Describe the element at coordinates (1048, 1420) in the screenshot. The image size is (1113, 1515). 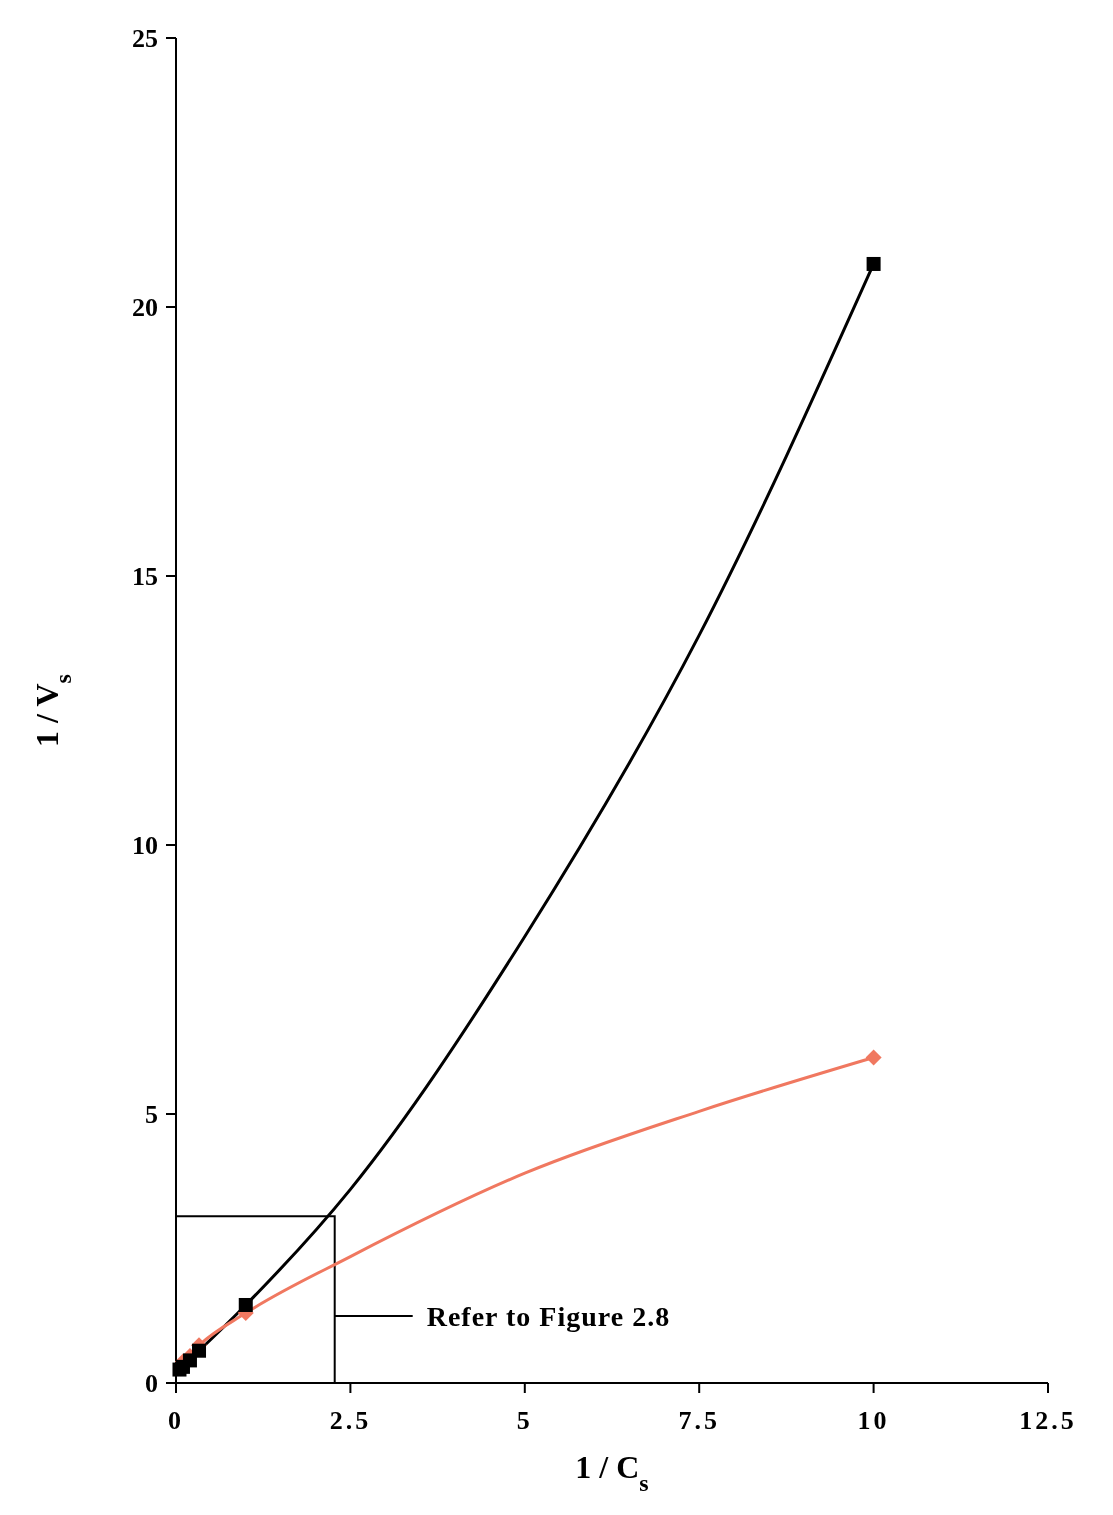
I see `x-tick-label: 12.5` at that location.